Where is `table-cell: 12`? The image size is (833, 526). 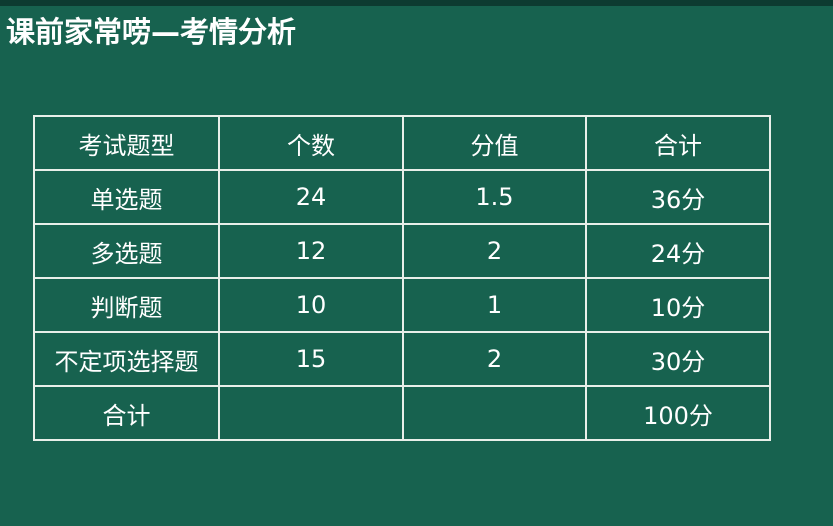
table-cell: 12 is located at coordinates (311, 251).